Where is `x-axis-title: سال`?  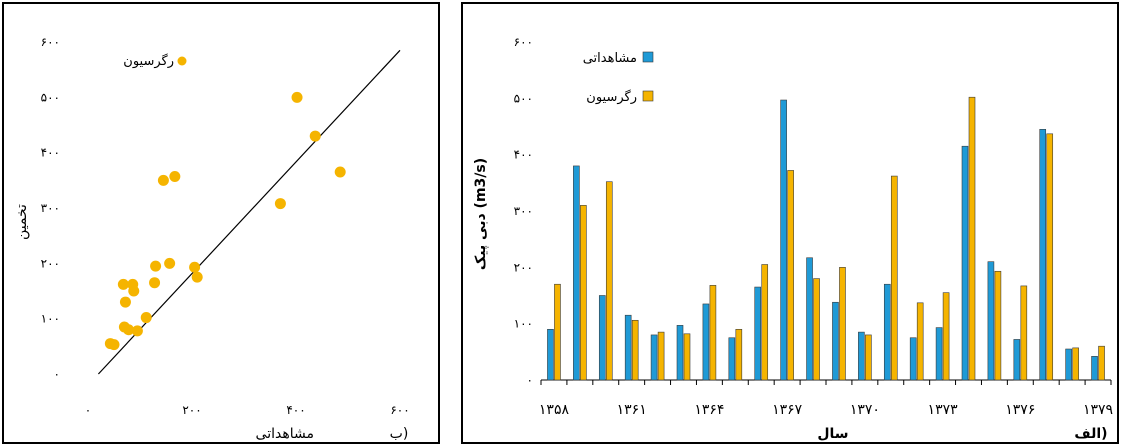 x-axis-title: سال is located at coordinates (832, 434).